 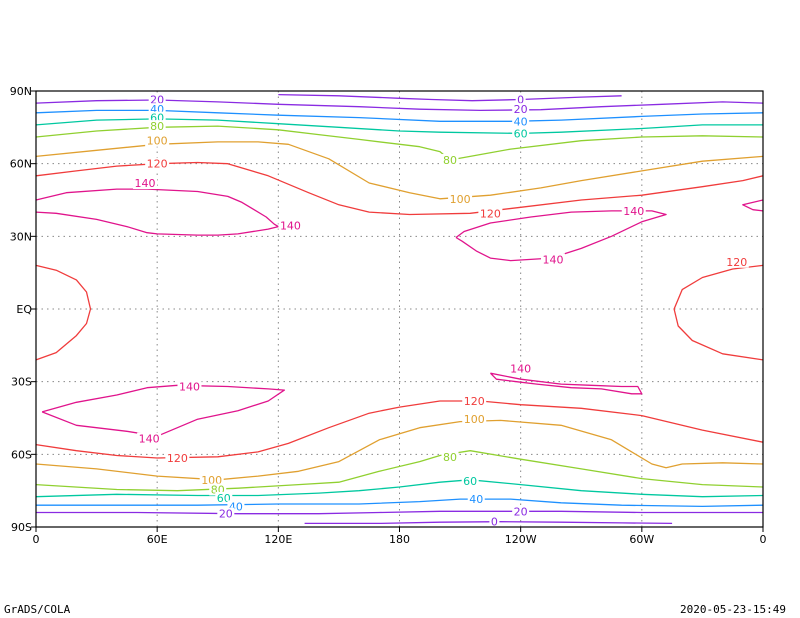 What do you see at coordinates (21, 91) in the screenshot?
I see `y-tick-label: 90N` at bounding box center [21, 91].